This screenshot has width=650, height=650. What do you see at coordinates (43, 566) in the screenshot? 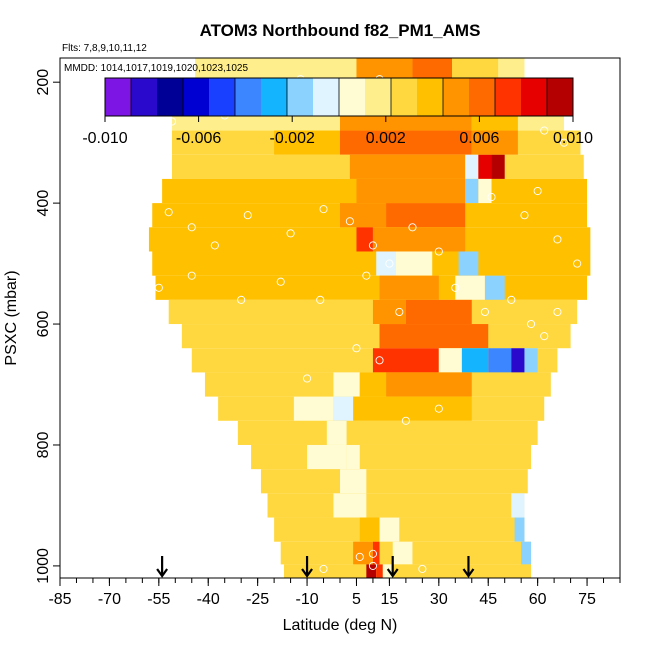
I see `y-tick-label: 1000` at bounding box center [43, 566].